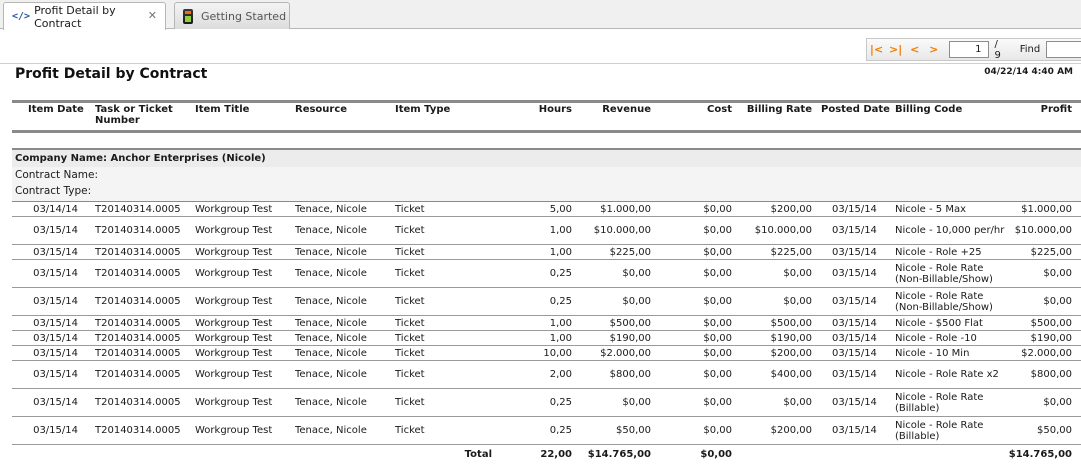  What do you see at coordinates (934, 49) in the screenshot?
I see `next-page-icon: >` at bounding box center [934, 49].